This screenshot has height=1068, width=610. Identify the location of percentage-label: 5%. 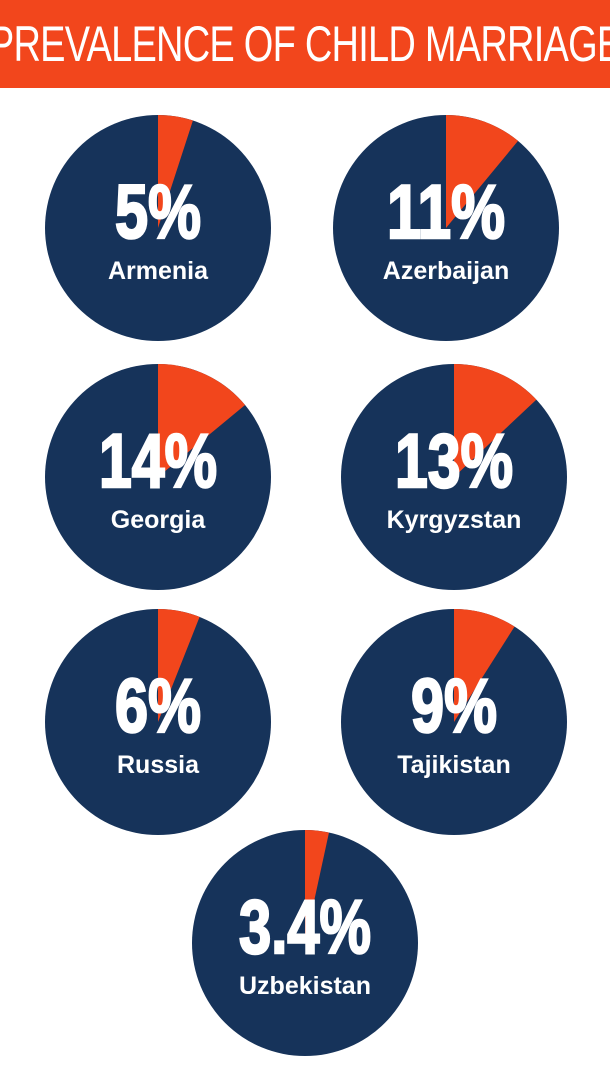
(158, 212).